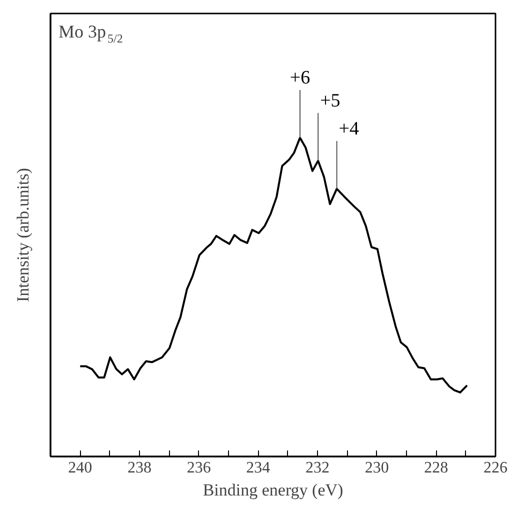  I want to click on x-tick-label: 234, so click(258, 468).